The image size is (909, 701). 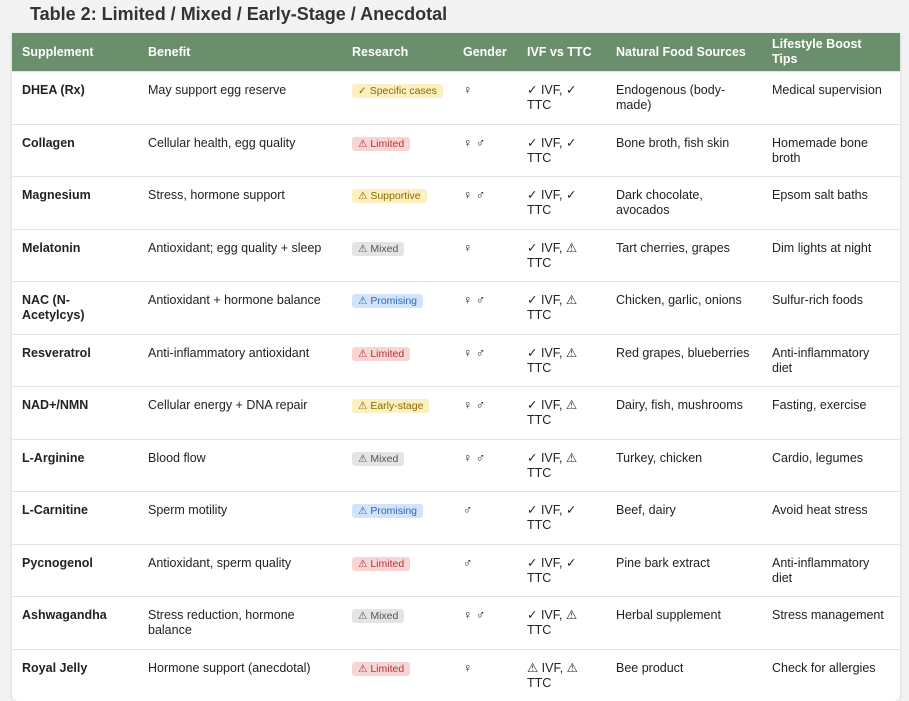 What do you see at coordinates (397, 203) in the screenshot?
I see `research-cell: ⚠ Supportive` at bounding box center [397, 203].